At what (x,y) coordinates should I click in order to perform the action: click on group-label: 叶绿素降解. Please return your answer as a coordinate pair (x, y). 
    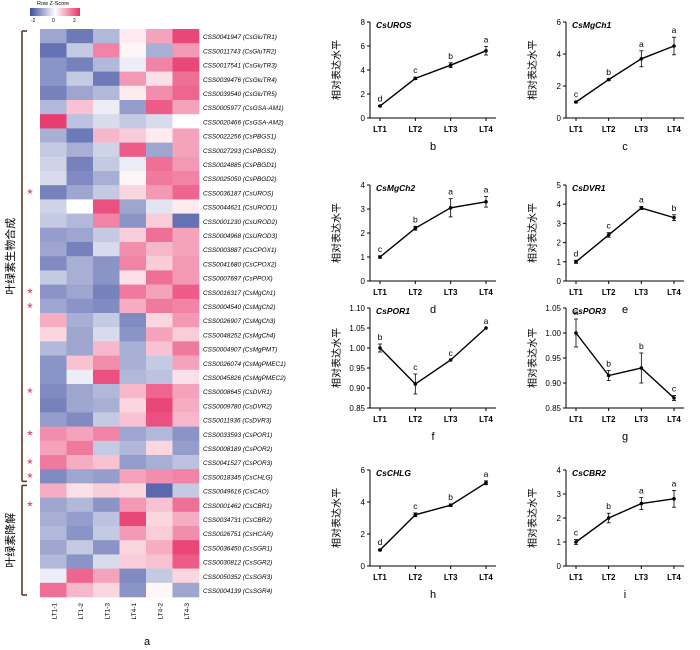
    Looking at the image, I should click on (10, 540).